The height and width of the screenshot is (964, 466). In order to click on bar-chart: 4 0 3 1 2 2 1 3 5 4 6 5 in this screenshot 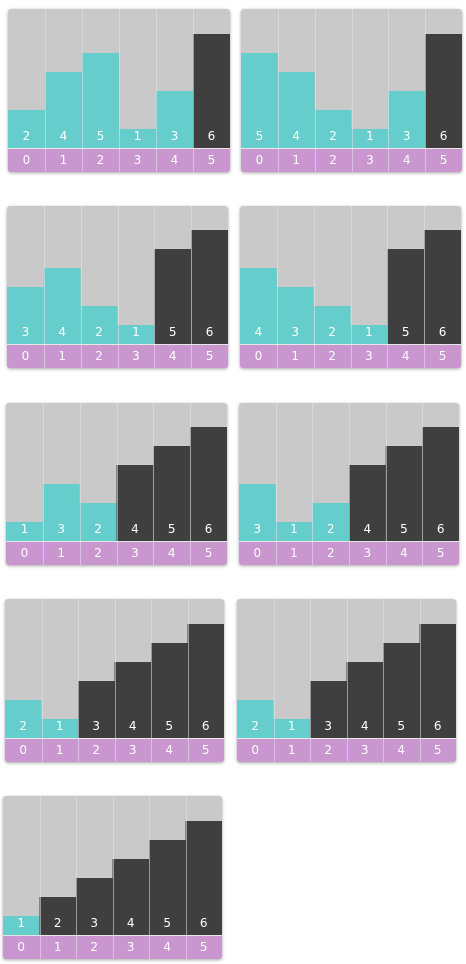, I will do `click(350, 287)`.